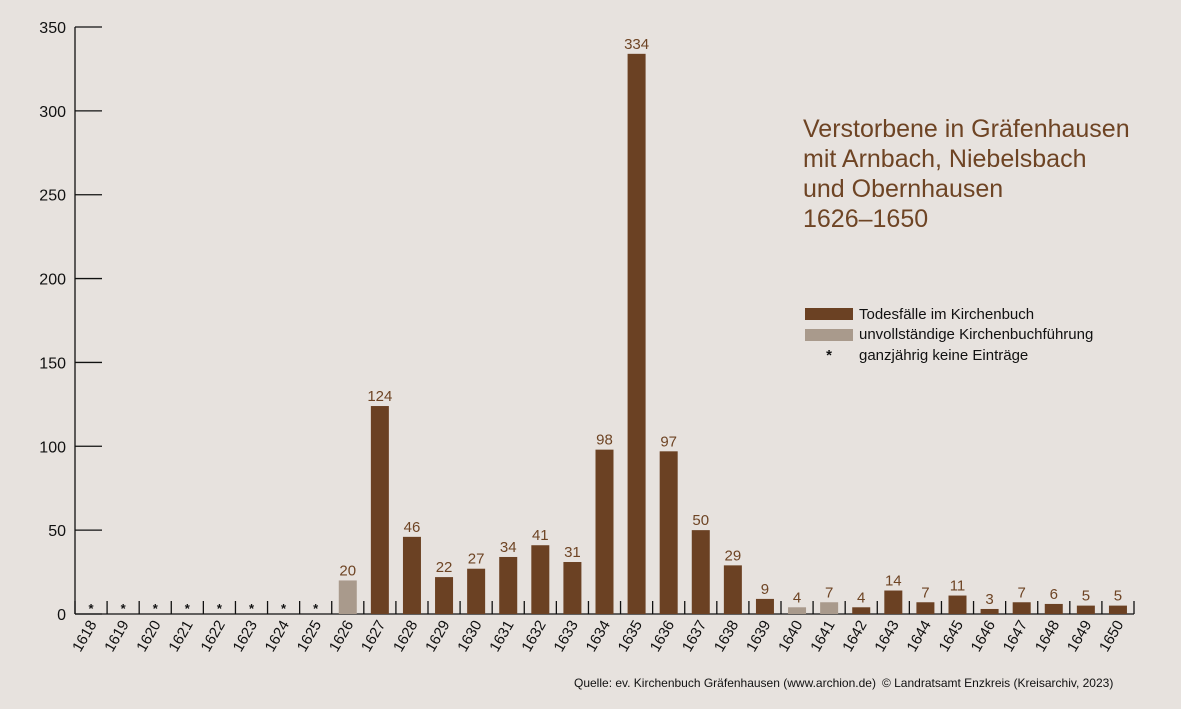  I want to click on x-tick-label: 1619, so click(116, 636).